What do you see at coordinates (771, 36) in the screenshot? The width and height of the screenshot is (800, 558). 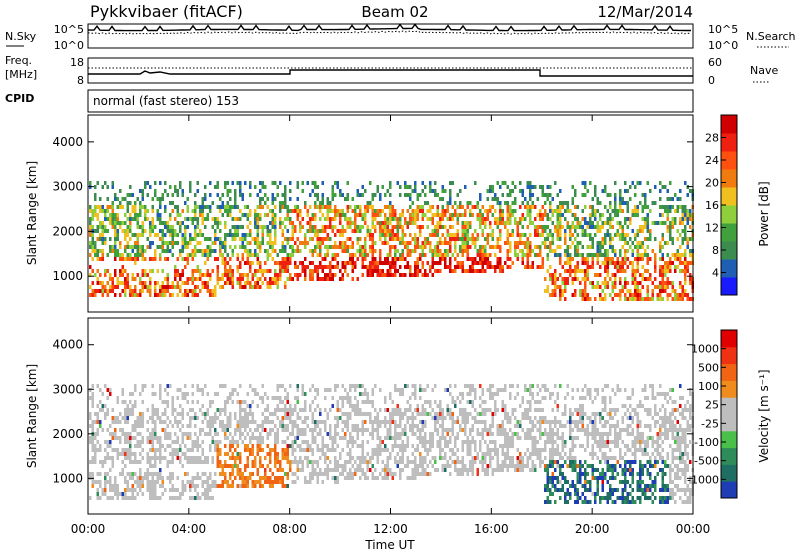 I see `noise-right-label: N.Search` at bounding box center [771, 36].